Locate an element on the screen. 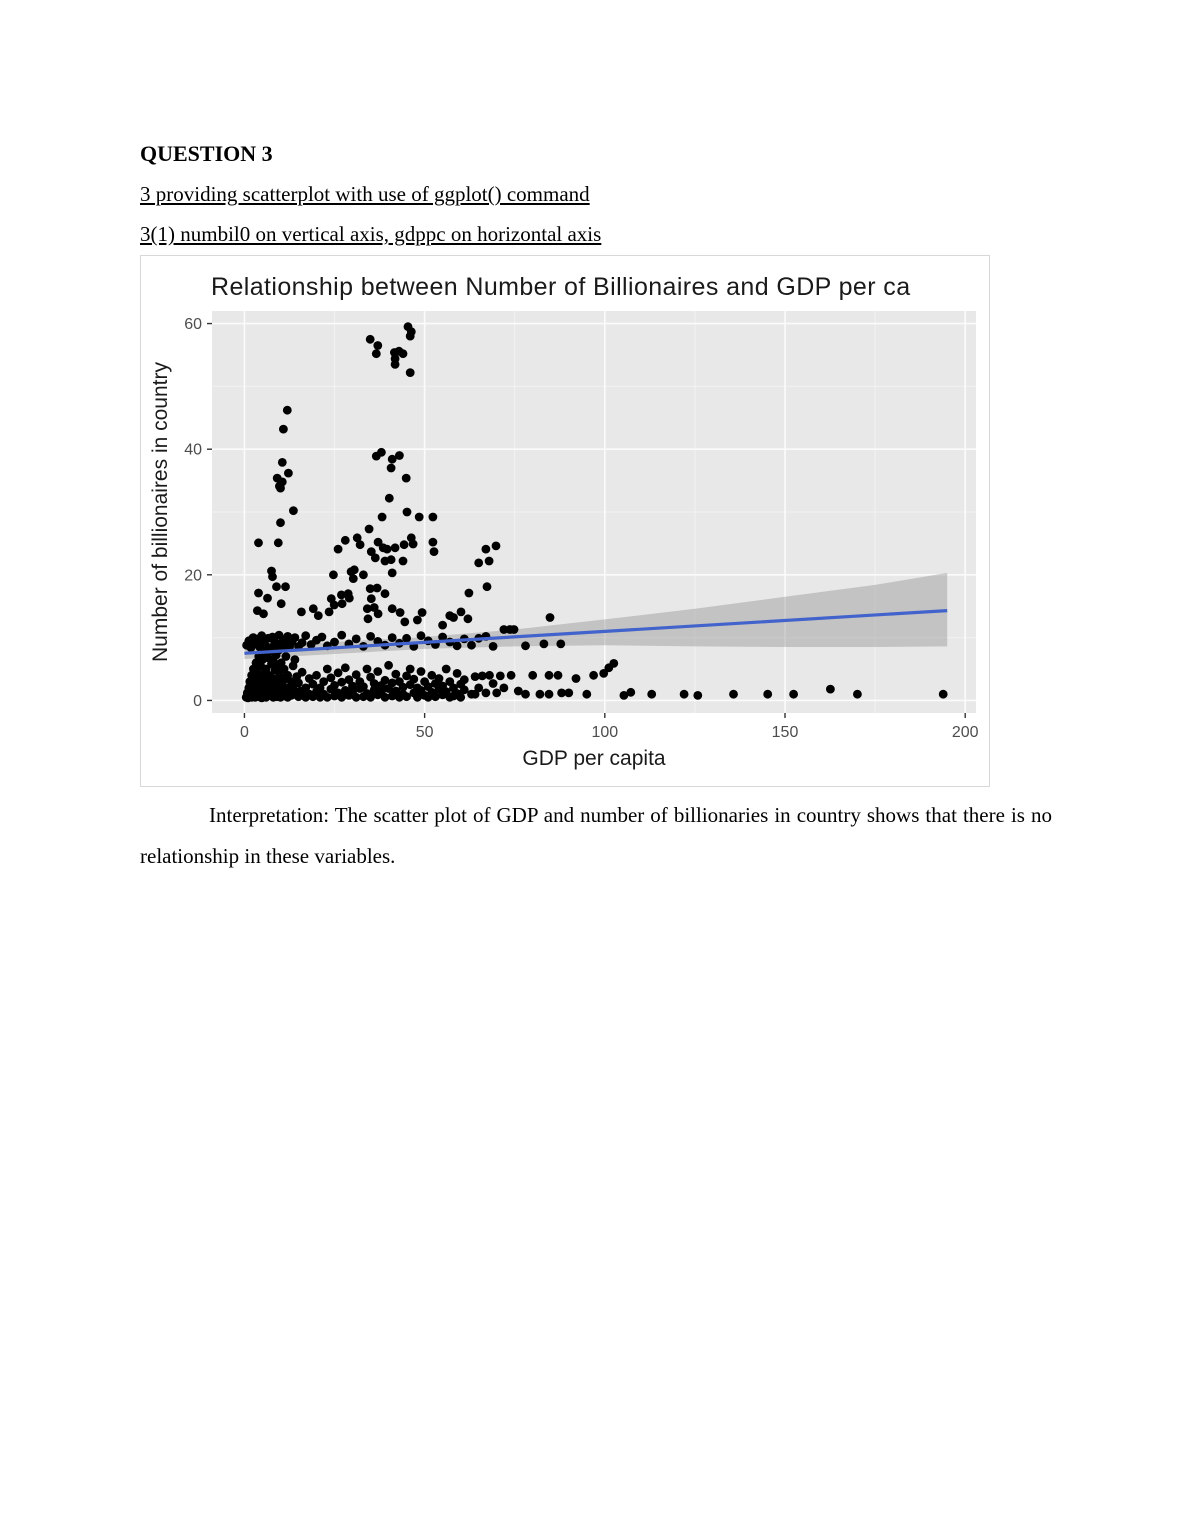 This screenshot has height=1540, width=1190. y-tick-label: 40 is located at coordinates (193, 450).